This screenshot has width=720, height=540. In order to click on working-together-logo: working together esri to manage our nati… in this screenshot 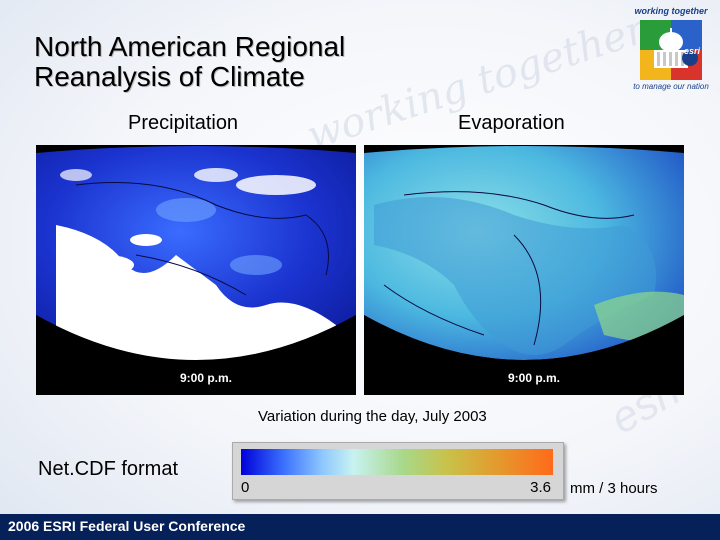, I will do `click(671, 50)`.